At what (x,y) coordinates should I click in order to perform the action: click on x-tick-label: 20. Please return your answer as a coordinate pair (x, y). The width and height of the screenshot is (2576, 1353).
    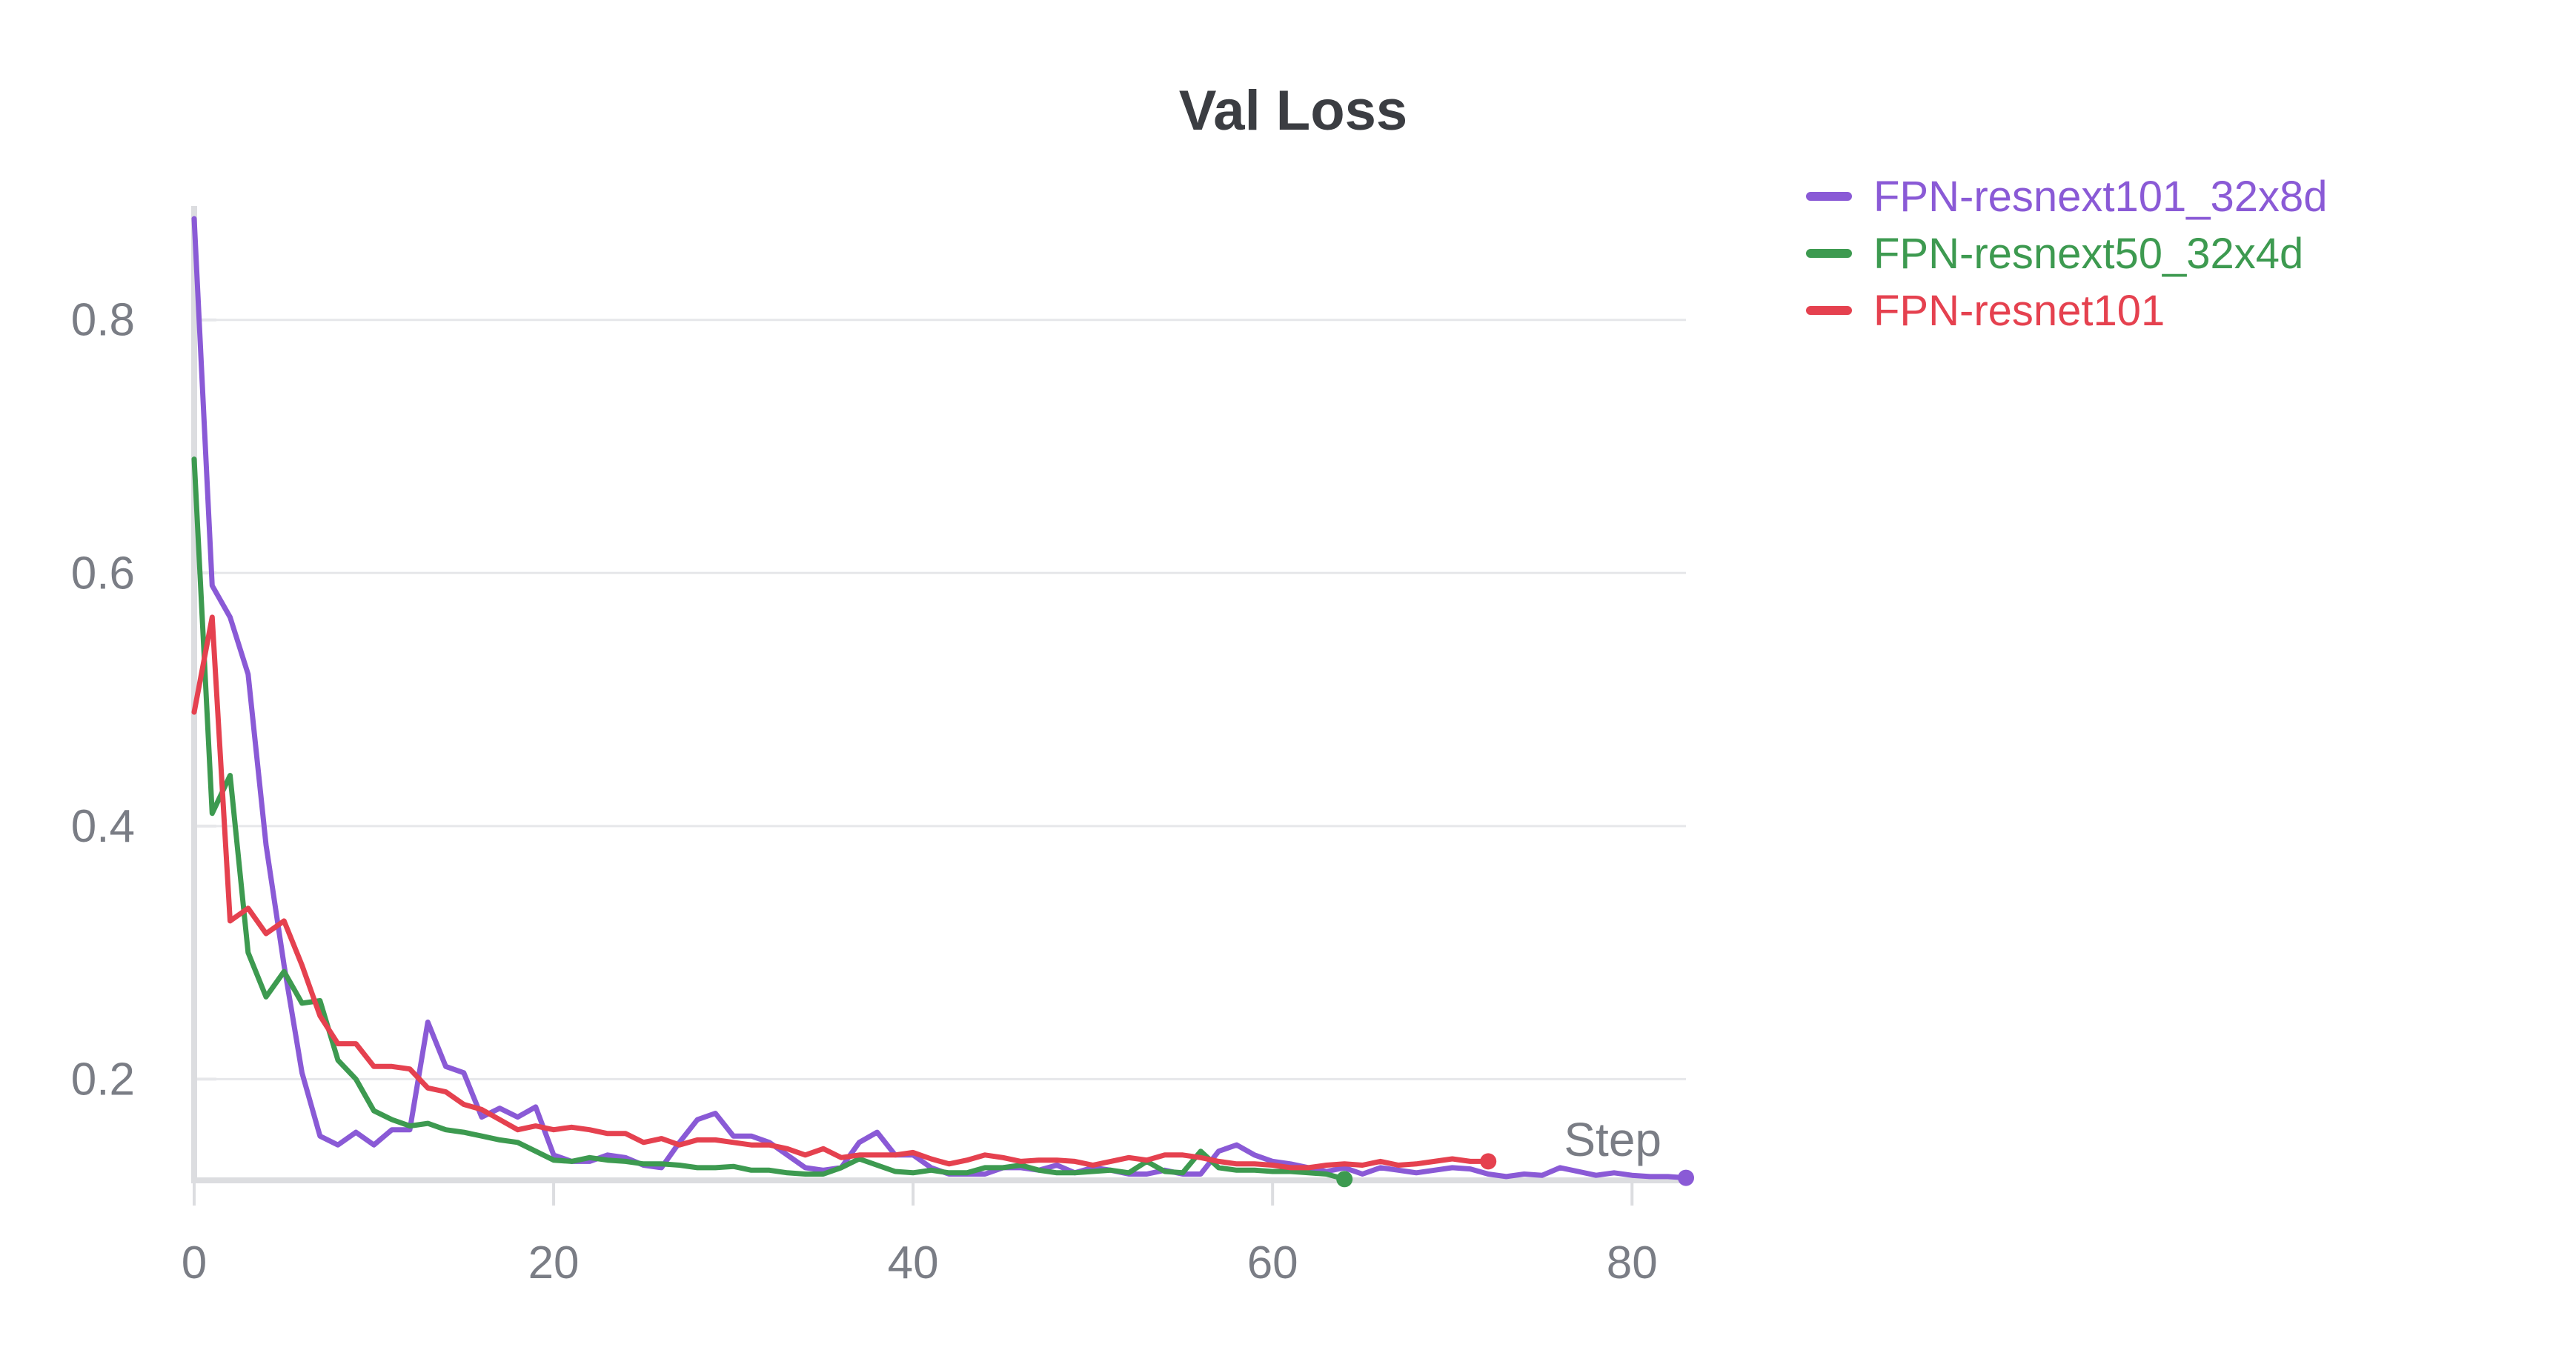
    Looking at the image, I should click on (554, 1263).